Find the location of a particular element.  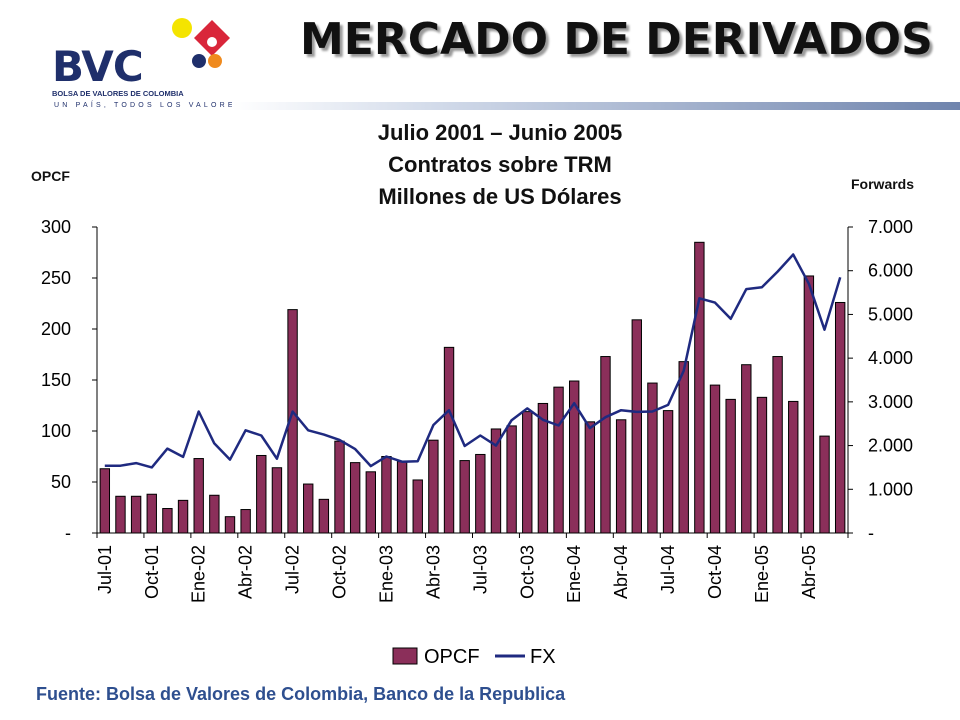

right-tick-label: 2.000 is located at coordinates (890, 446).